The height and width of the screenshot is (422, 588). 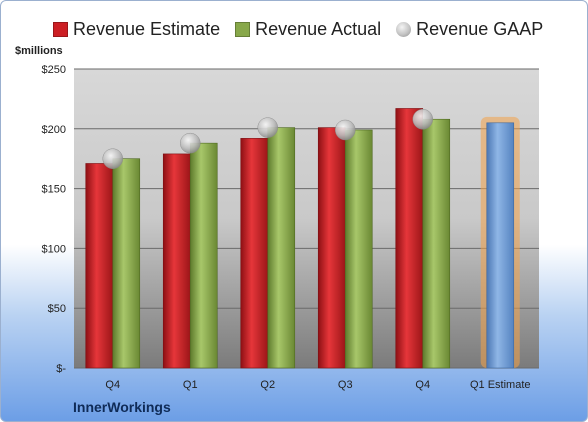 I want to click on legend-swatch-actual, so click(x=243, y=29).